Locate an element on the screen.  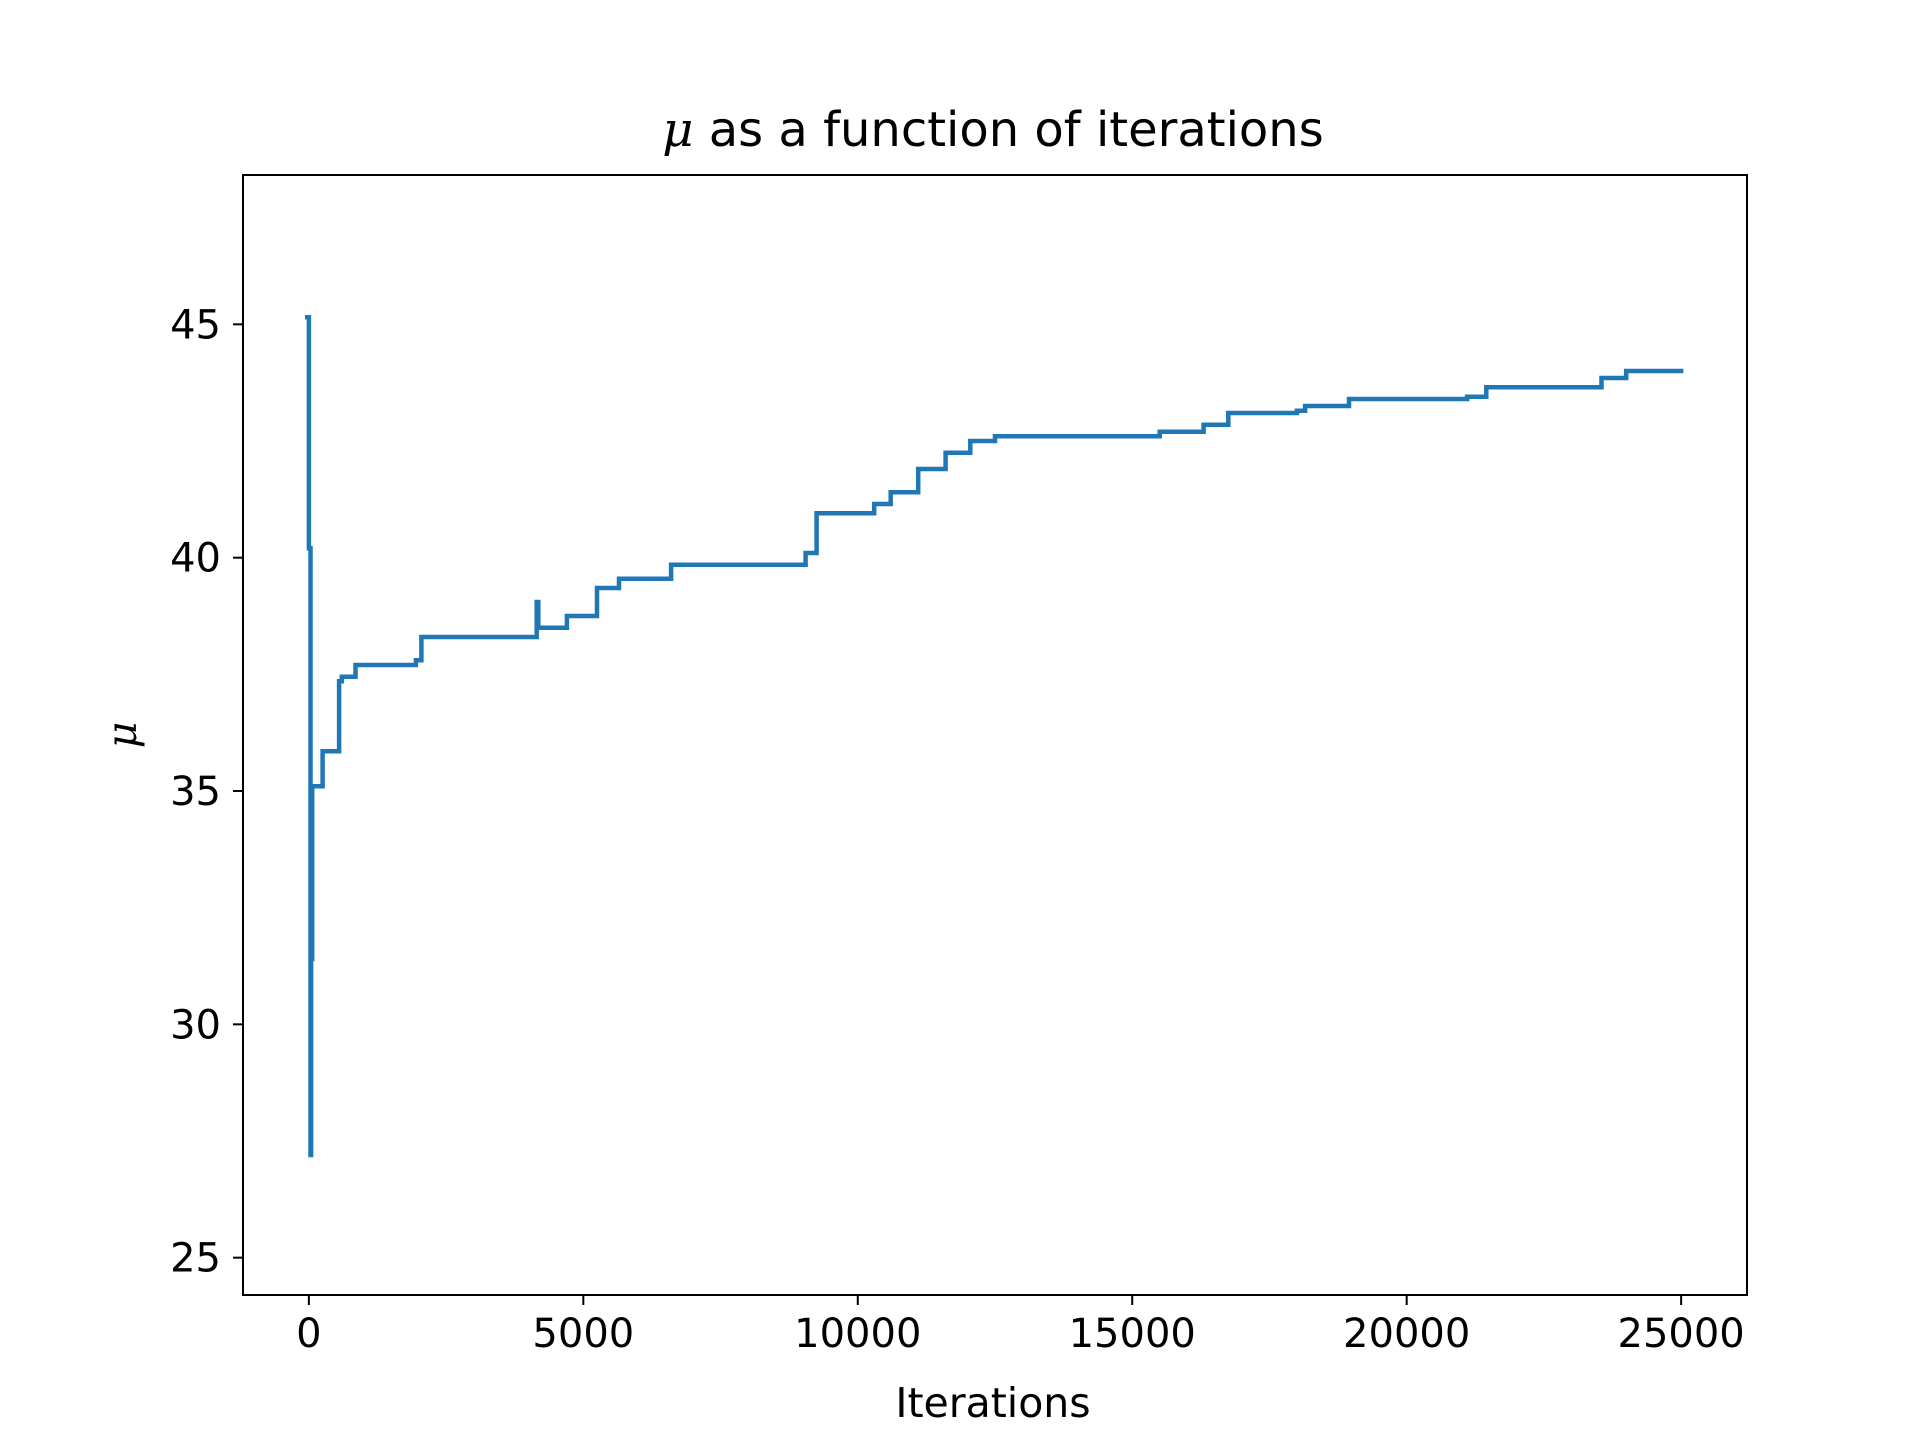
x-axis-ticks: 0 5000 10000 15000 20000 25000 is located at coordinates (1020, 1326).